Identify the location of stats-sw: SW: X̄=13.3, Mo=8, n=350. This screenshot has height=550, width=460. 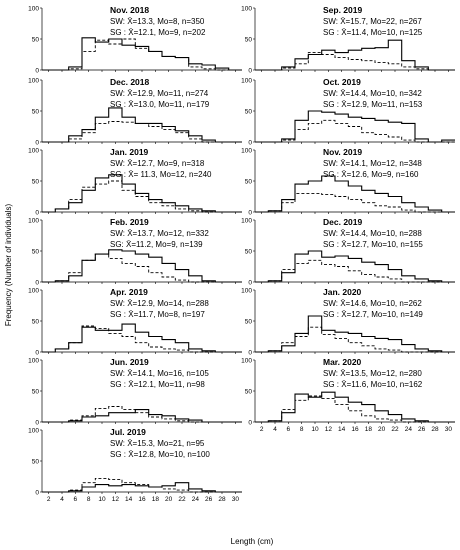
(157, 21).